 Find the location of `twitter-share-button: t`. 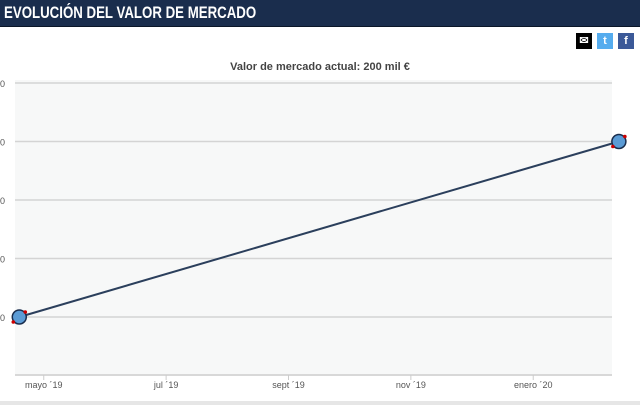

twitter-share-button: t is located at coordinates (605, 41).